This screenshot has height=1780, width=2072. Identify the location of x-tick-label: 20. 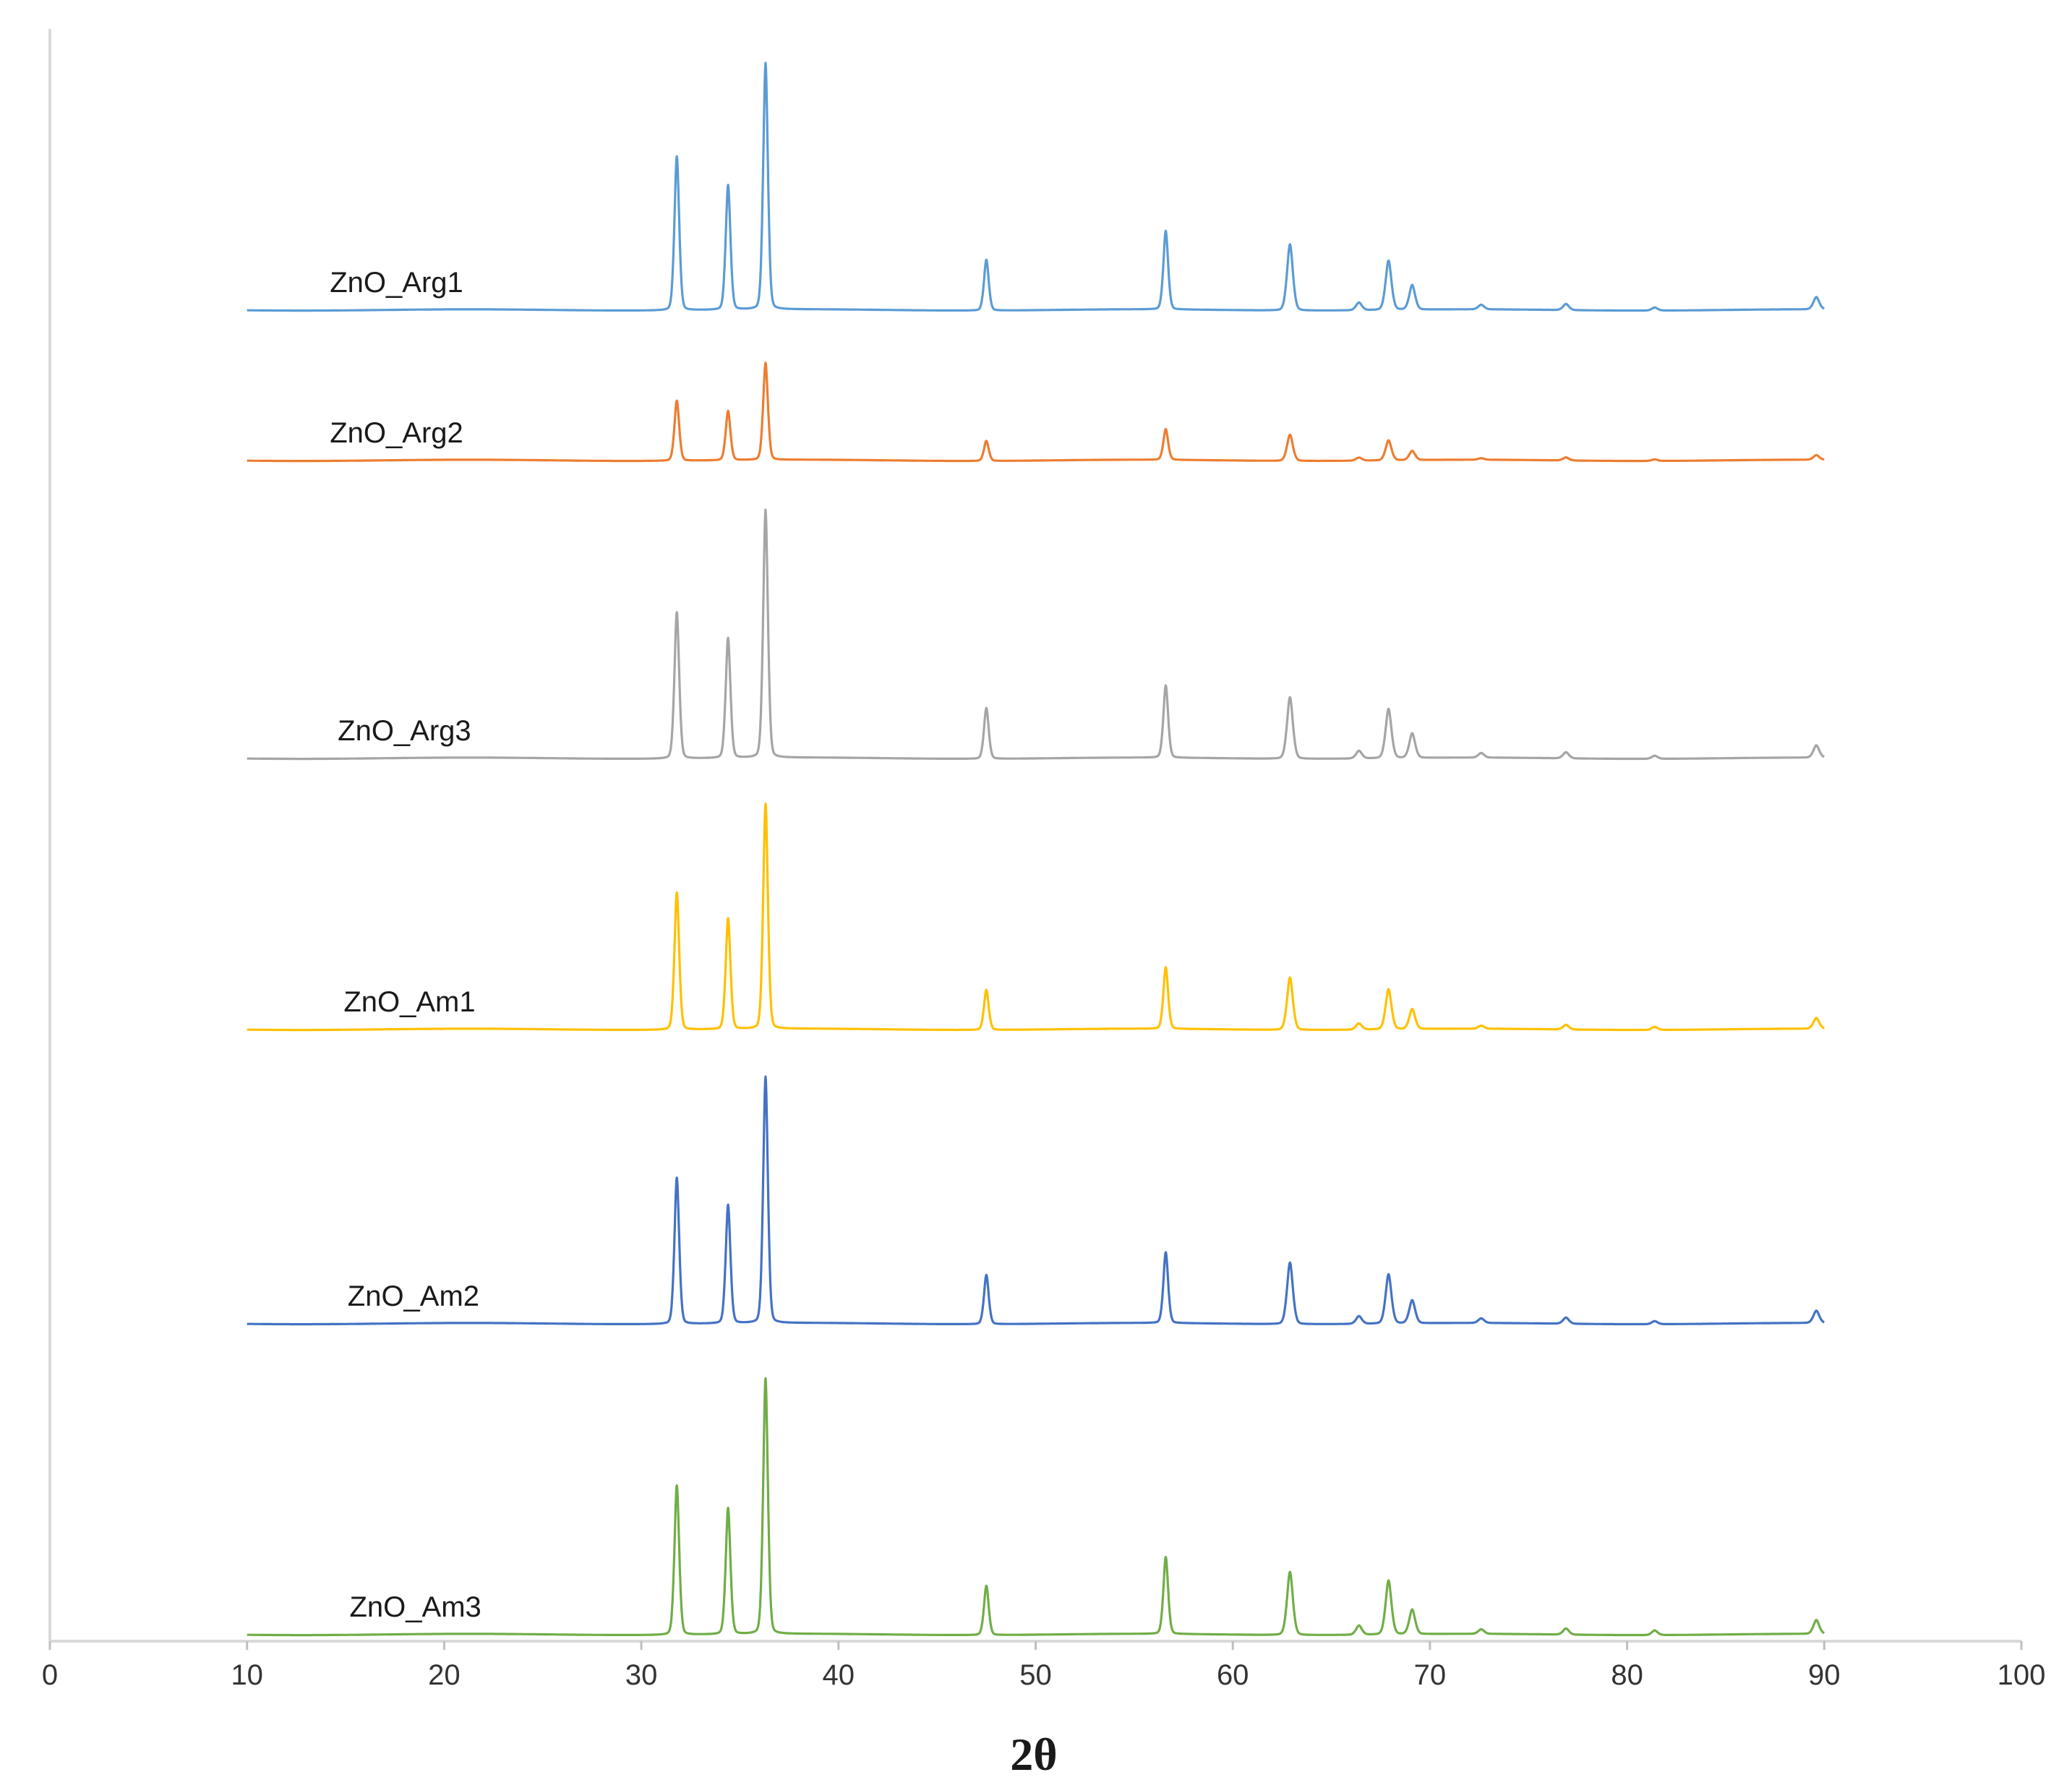
(445, 1675).